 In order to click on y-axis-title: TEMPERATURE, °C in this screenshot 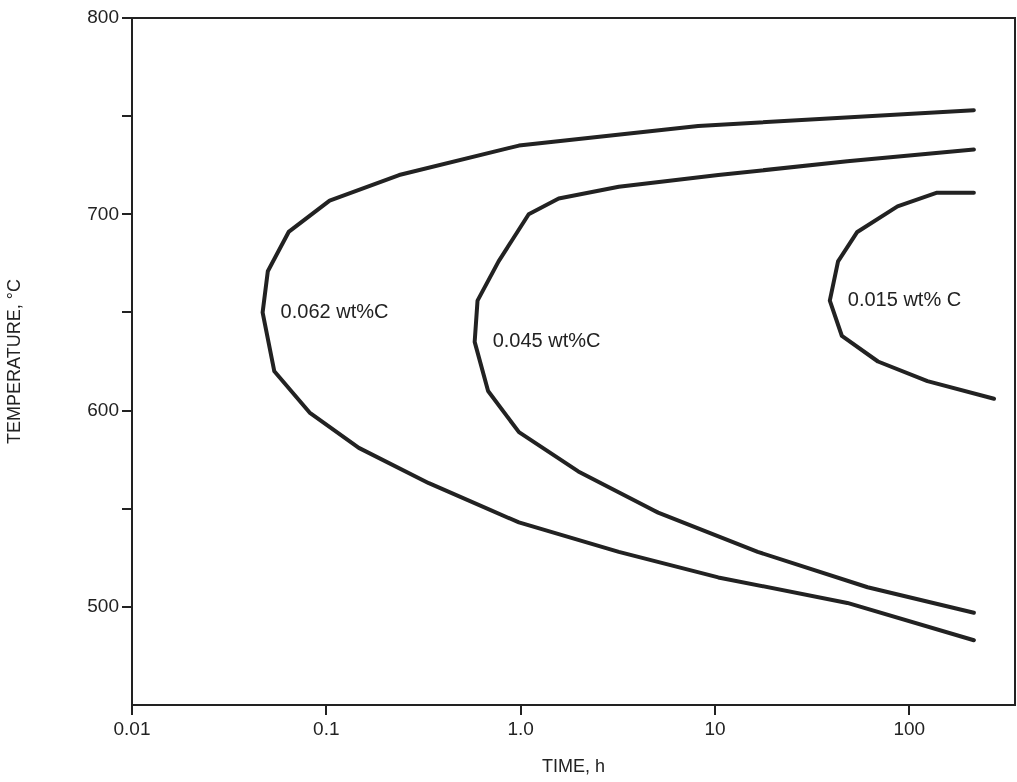, I will do `click(13, 361)`.